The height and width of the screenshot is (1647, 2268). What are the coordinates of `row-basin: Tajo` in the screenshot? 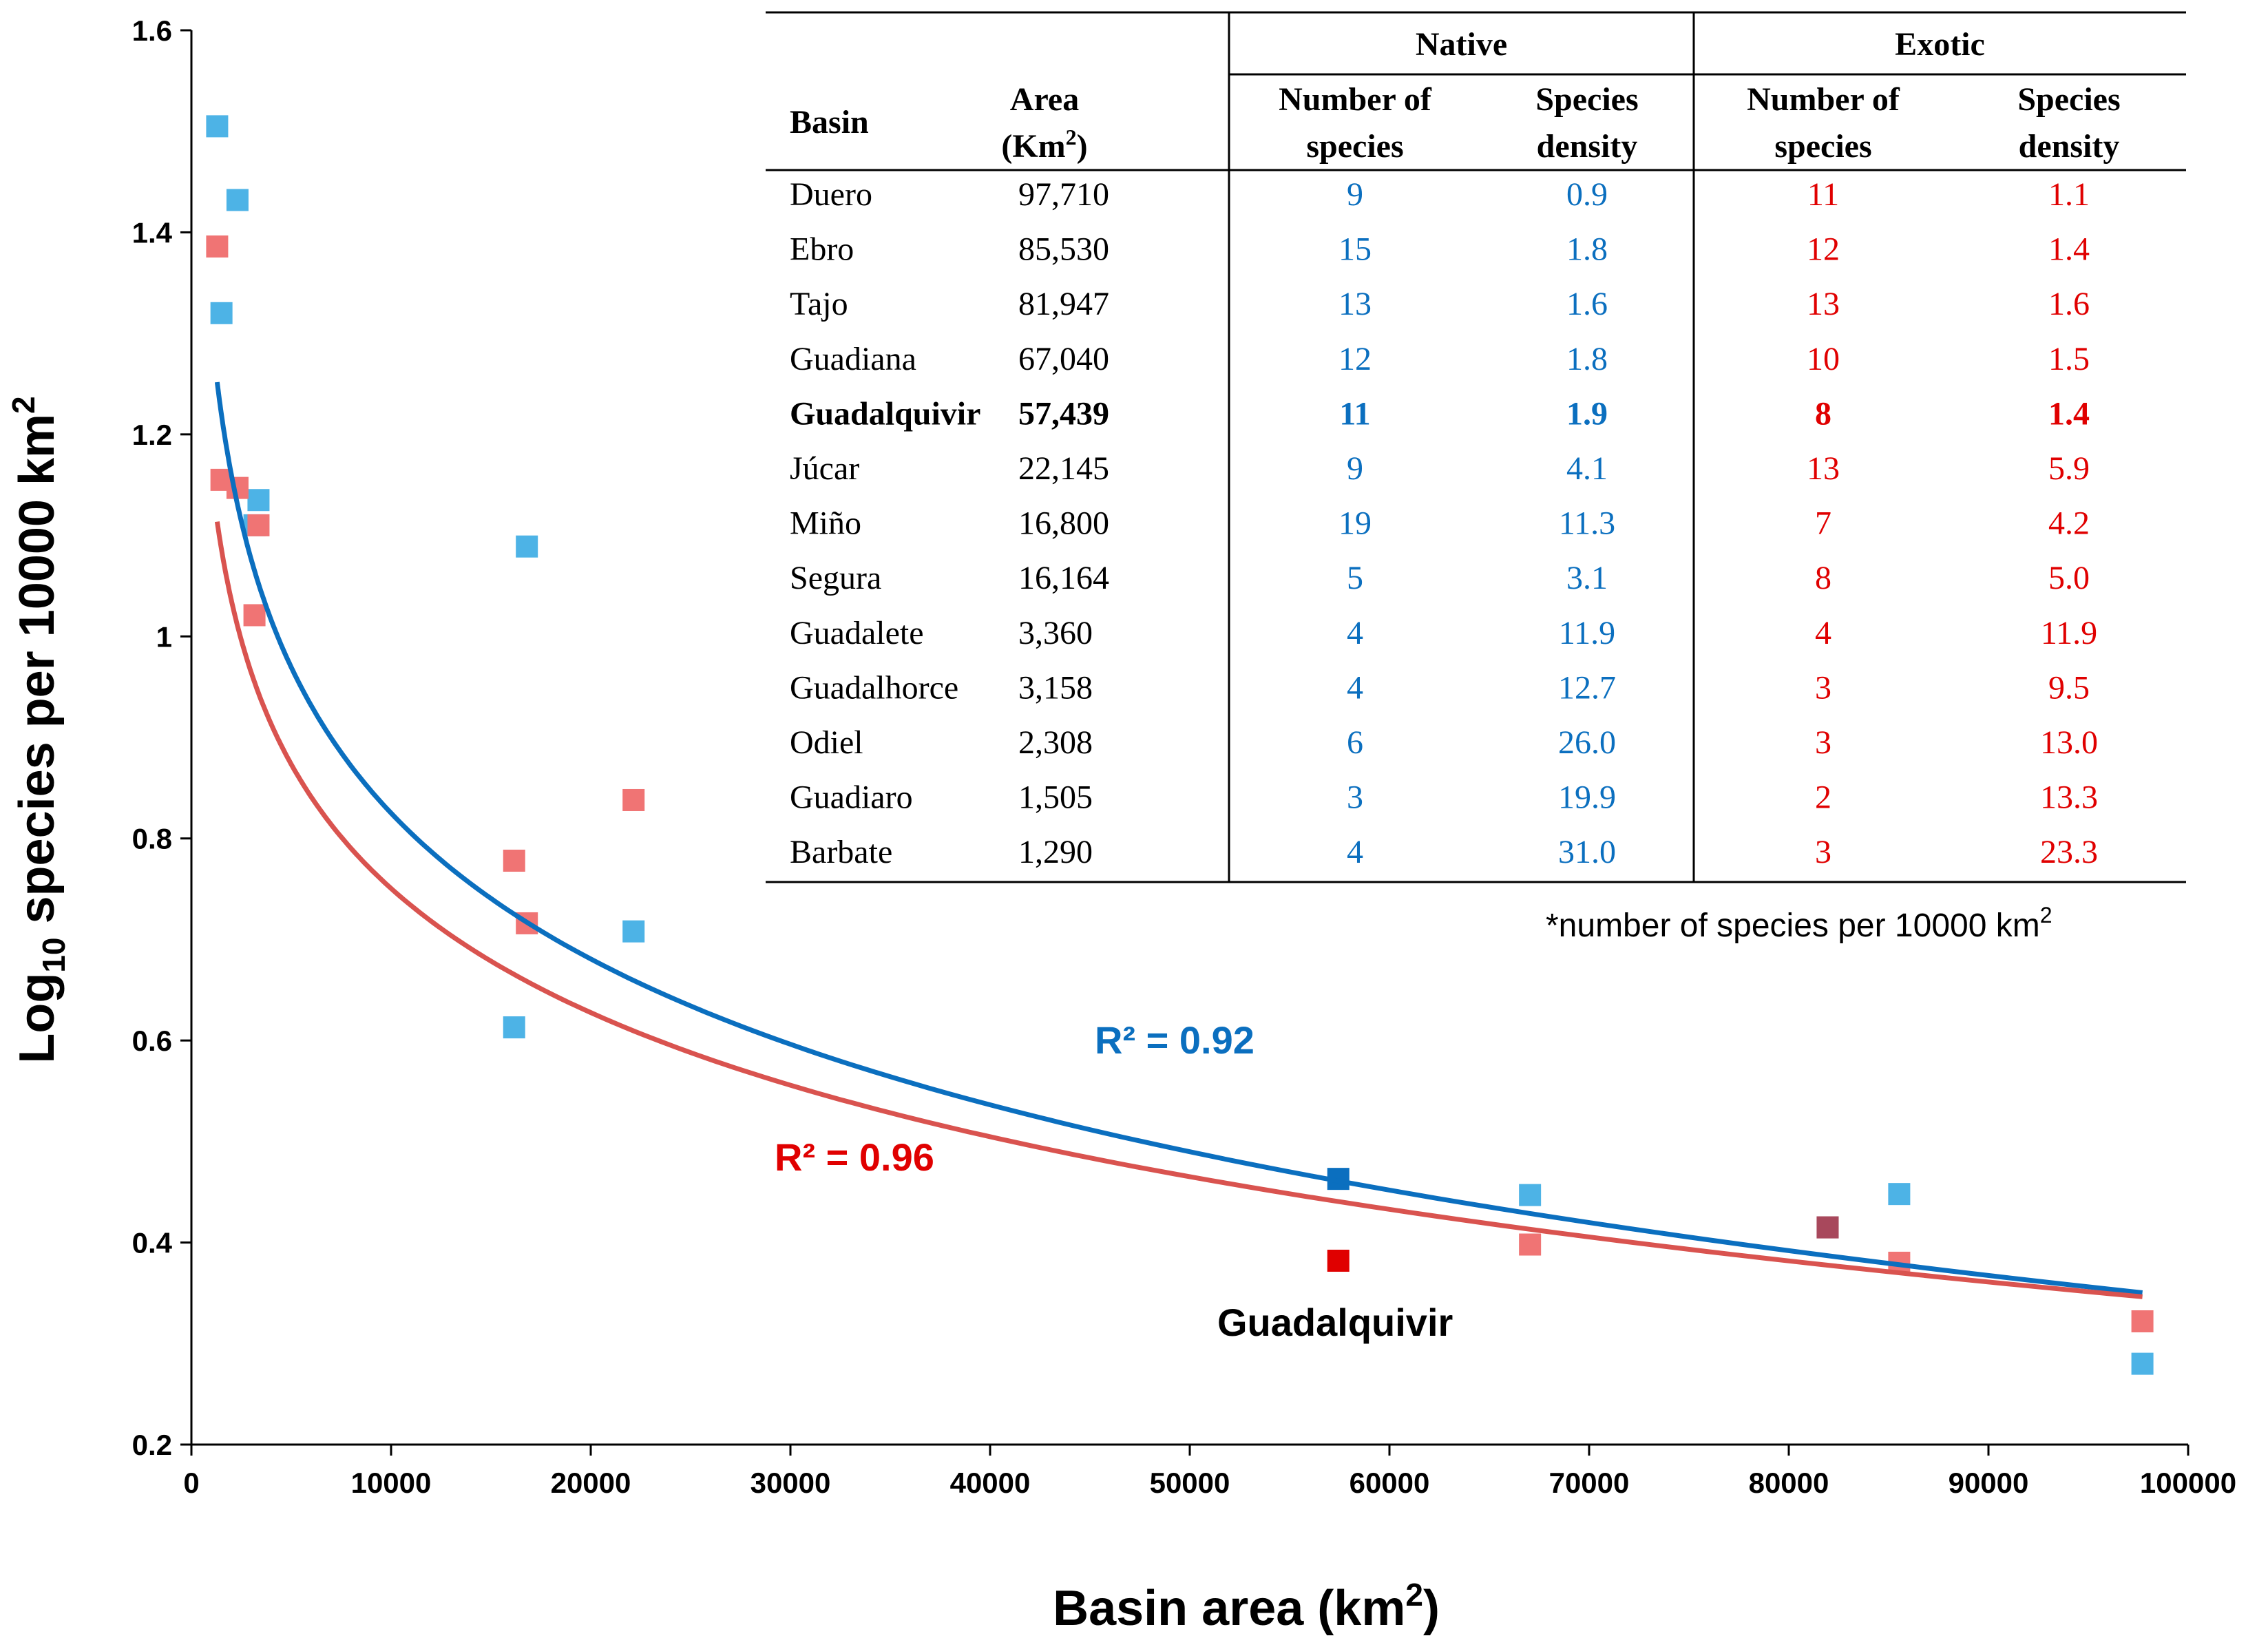 It's located at (819, 304).